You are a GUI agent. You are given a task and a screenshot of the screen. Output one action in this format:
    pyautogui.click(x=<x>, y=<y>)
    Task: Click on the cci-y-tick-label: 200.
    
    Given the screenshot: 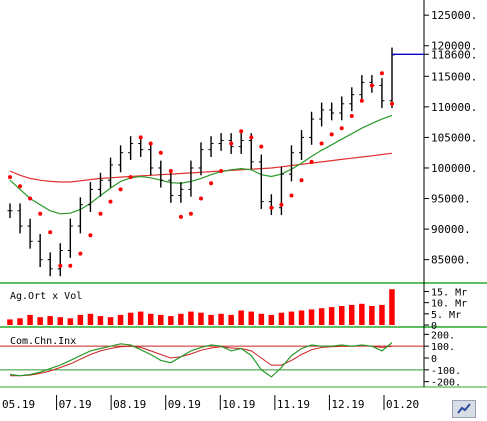 What is the action you would take?
    pyautogui.click(x=443, y=335)
    